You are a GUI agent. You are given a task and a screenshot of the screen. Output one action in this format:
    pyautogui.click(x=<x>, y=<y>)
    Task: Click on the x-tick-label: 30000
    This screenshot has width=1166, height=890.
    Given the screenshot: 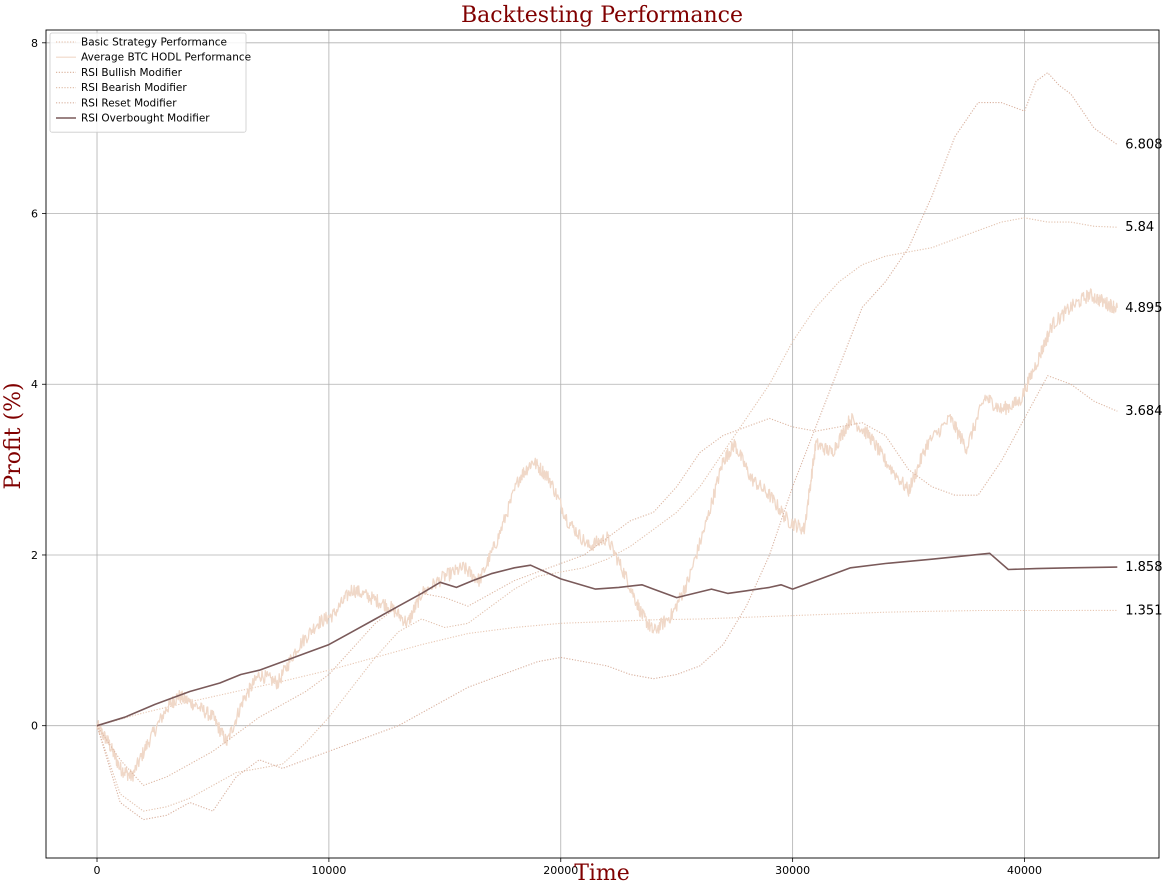 What is the action you would take?
    pyautogui.click(x=792, y=870)
    